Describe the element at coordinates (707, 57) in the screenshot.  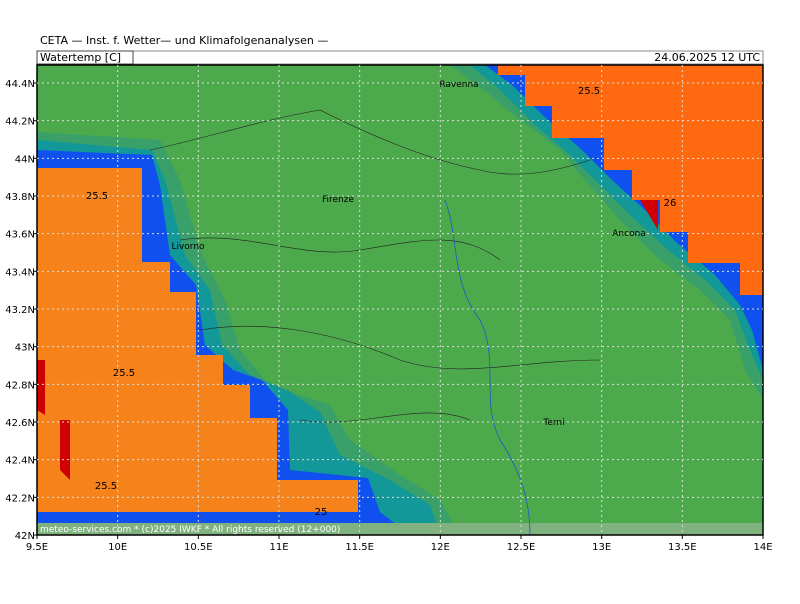
I see `date-label: 24.06.2025 12 UTC` at that location.